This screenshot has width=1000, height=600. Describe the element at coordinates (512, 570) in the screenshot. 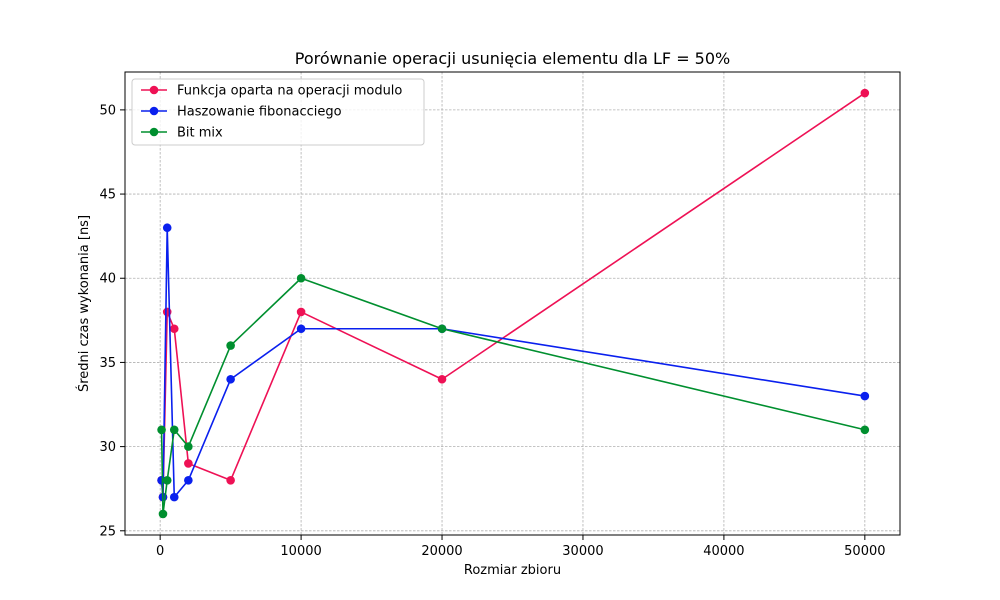

I see `x-axis-label: Rozmiar zbioru` at that location.